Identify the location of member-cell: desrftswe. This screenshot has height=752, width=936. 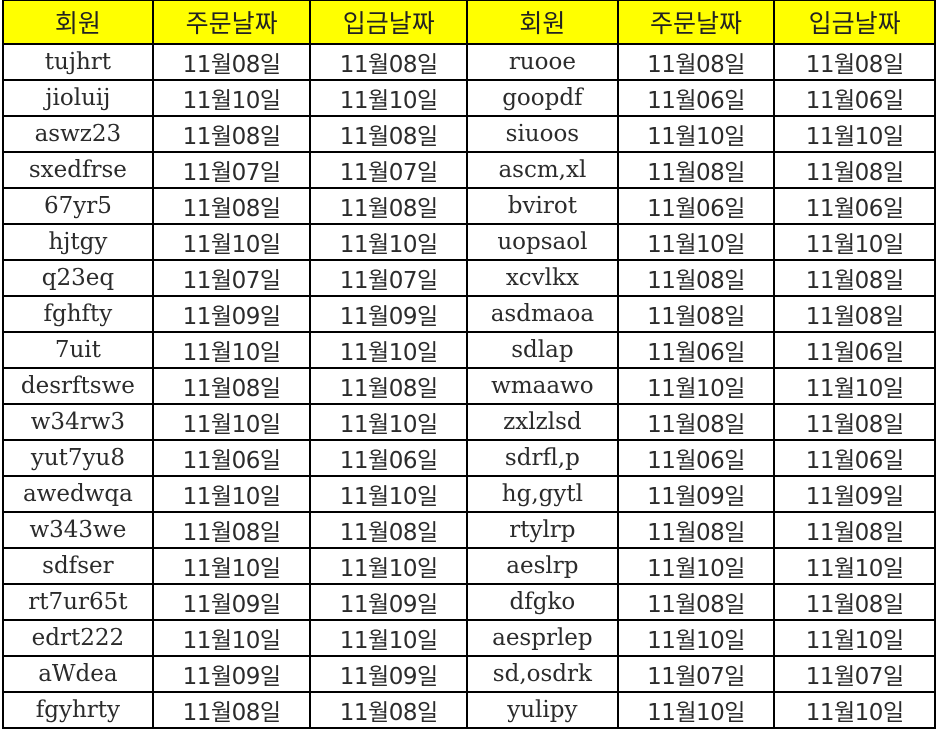
(78, 386).